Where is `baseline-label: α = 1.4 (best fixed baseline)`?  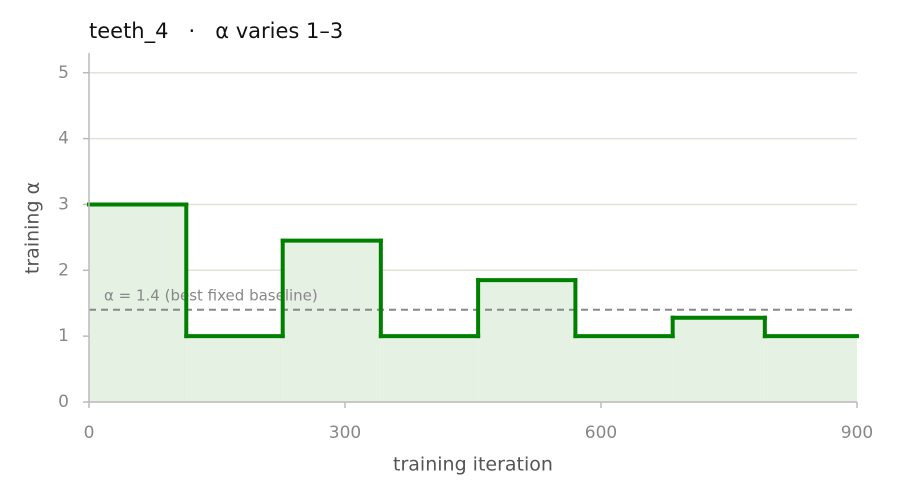
baseline-label: α = 1.4 (best fixed baseline) is located at coordinates (211, 295).